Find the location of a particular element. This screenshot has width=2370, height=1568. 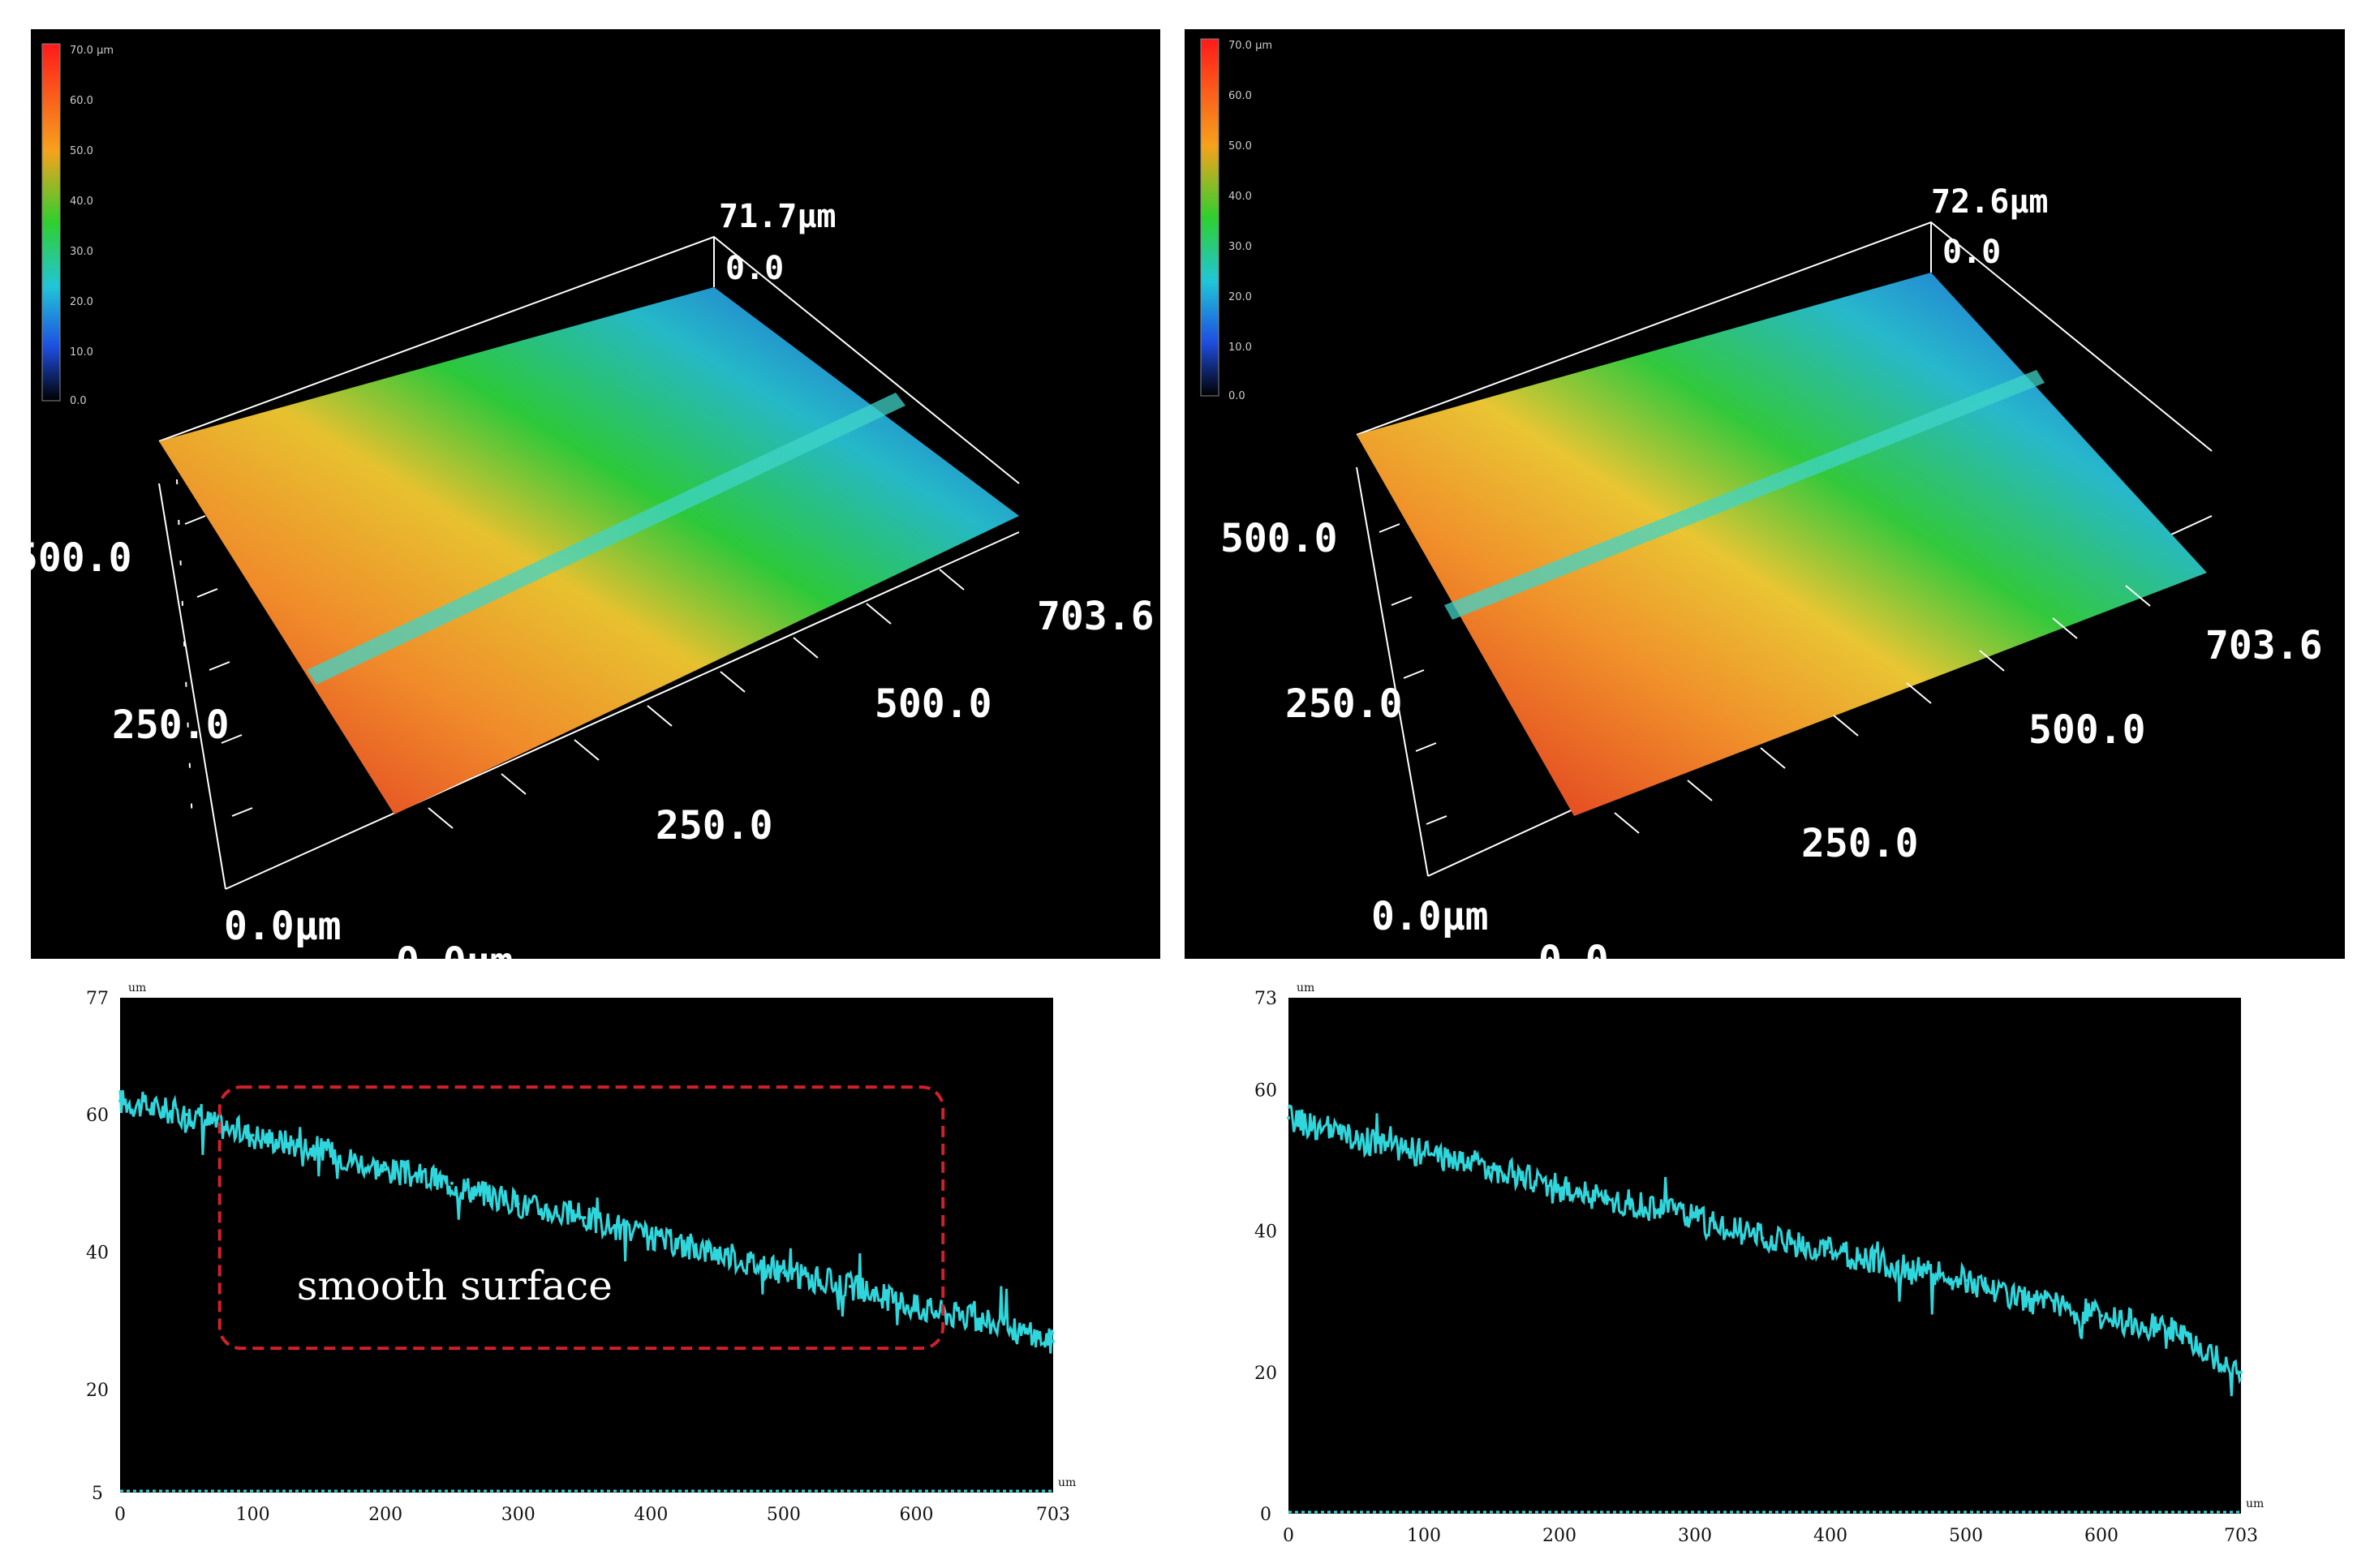

profile-trace-a is located at coordinates (586, 1221).